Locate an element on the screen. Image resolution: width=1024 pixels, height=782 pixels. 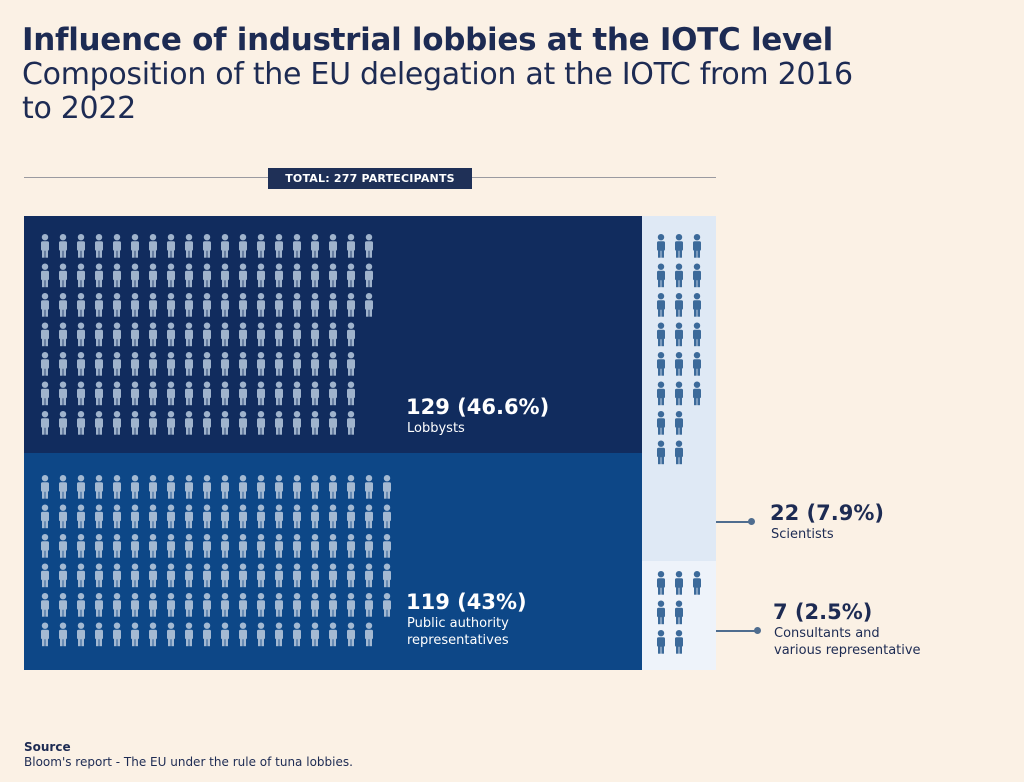
public-authority-value: 119 (43%) is located at coordinates (466, 602).